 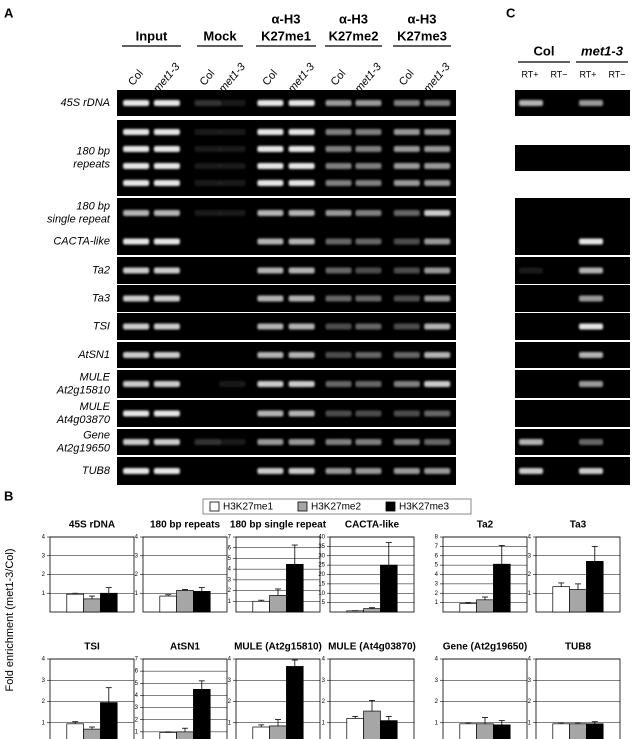 What do you see at coordinates (578, 525) in the screenshot?
I see `chart-title: Ta3` at bounding box center [578, 525].